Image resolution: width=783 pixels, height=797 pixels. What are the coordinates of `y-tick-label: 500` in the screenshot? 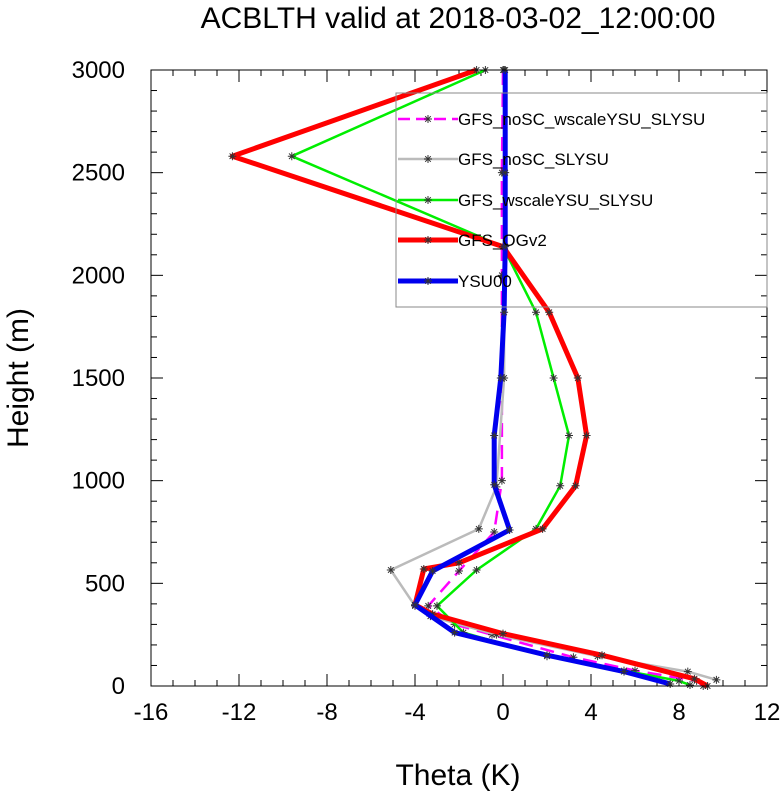 It's located at (105, 583).